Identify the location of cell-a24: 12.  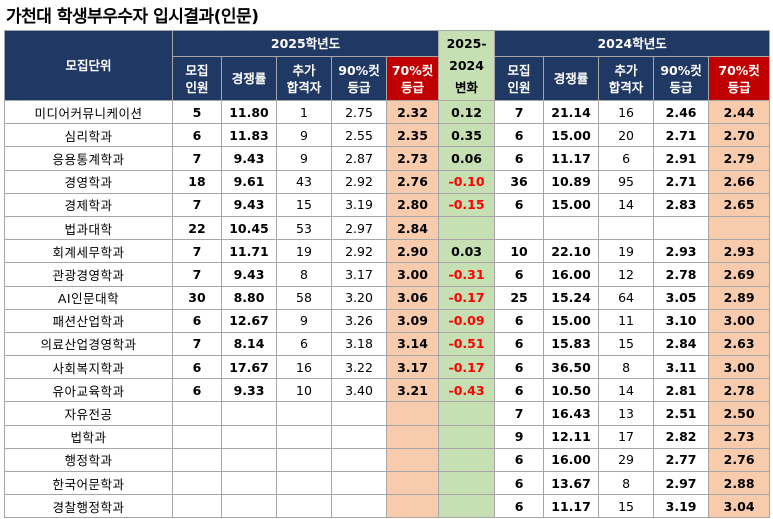
(626, 274).